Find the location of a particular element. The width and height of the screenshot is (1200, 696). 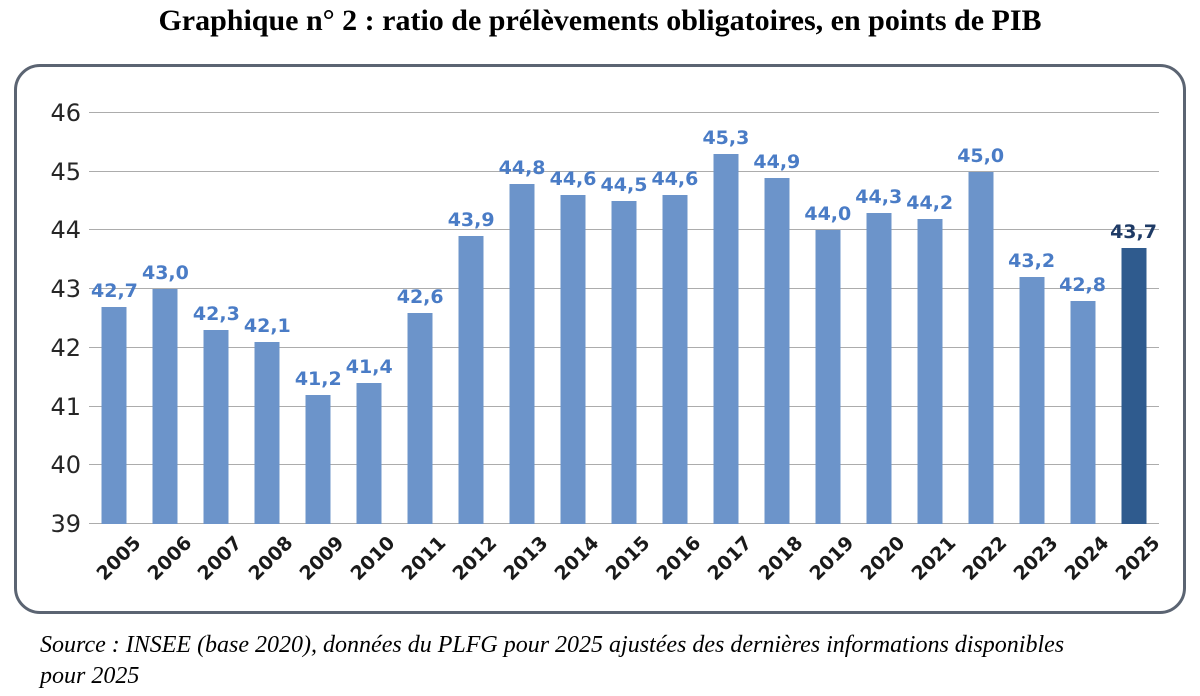

bar-value-label: 44,9 is located at coordinates (777, 161).